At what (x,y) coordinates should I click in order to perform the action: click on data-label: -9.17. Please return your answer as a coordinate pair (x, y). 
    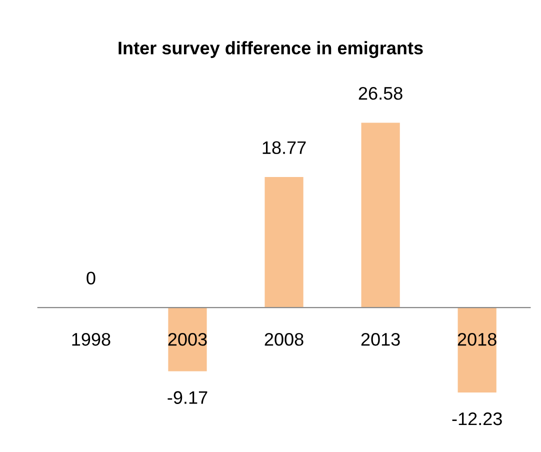
    Looking at the image, I should click on (188, 397).